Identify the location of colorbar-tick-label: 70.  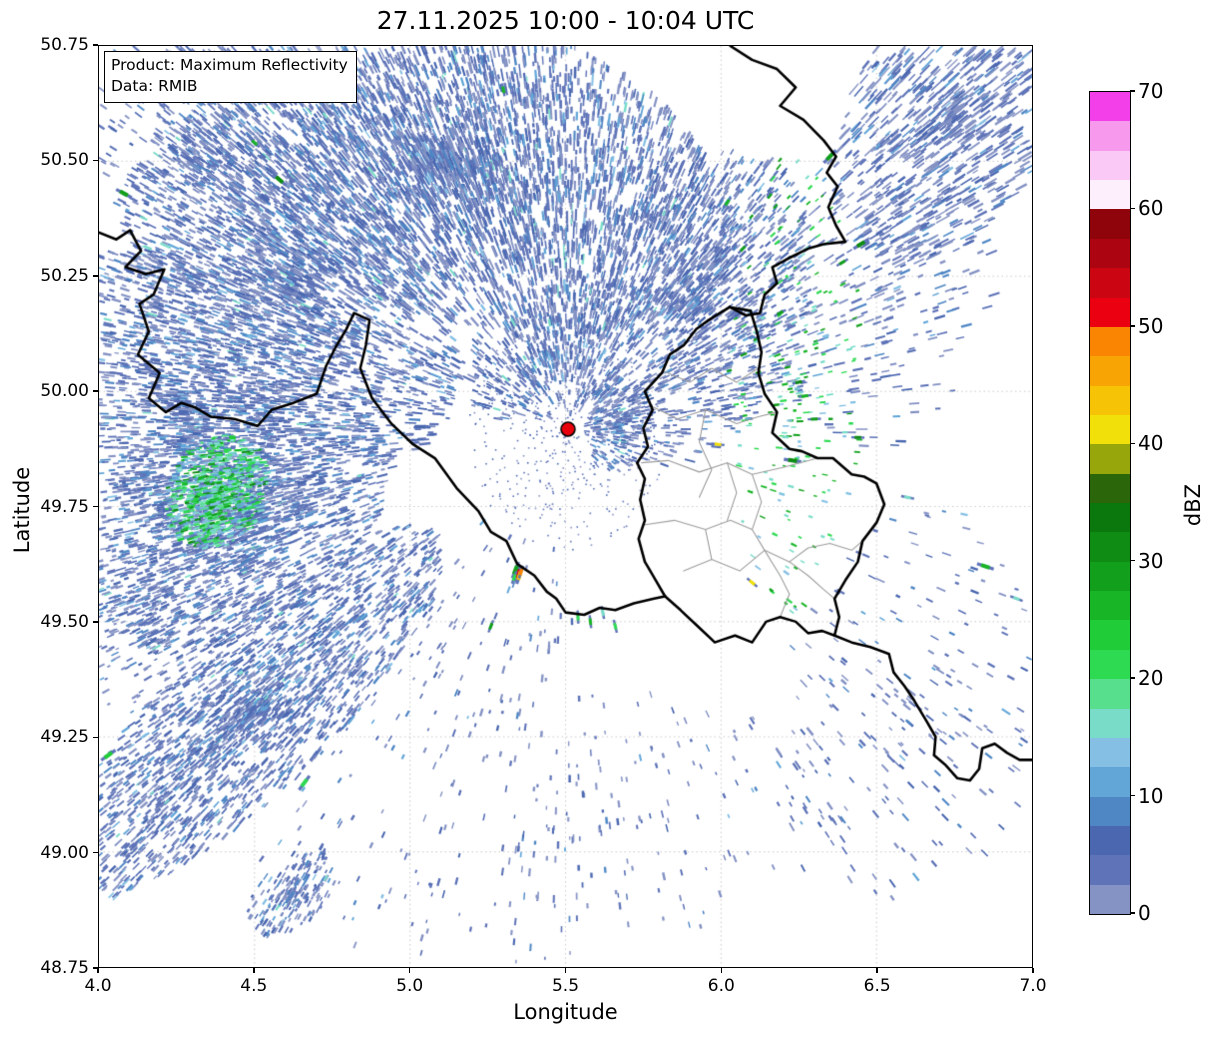
(1151, 91).